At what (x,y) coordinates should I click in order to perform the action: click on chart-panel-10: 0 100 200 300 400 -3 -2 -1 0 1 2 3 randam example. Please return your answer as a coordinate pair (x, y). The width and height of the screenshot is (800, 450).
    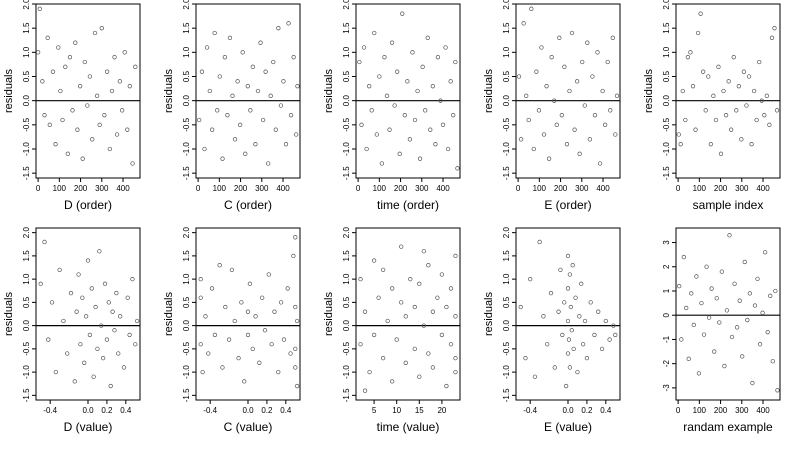
    Looking at the image, I should click on (721, 330).